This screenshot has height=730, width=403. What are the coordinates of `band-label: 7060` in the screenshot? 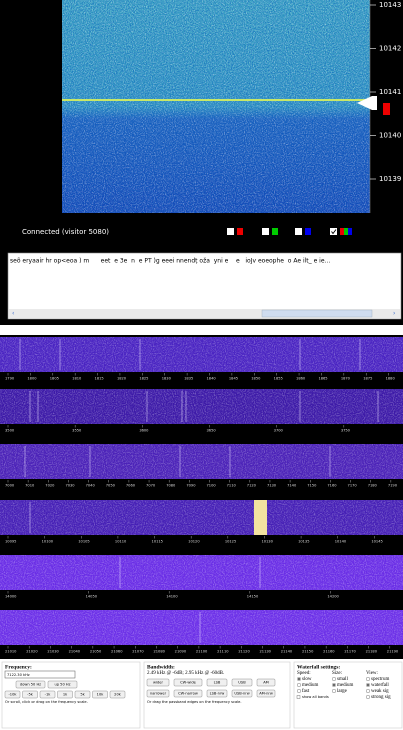 It's located at (131, 486).